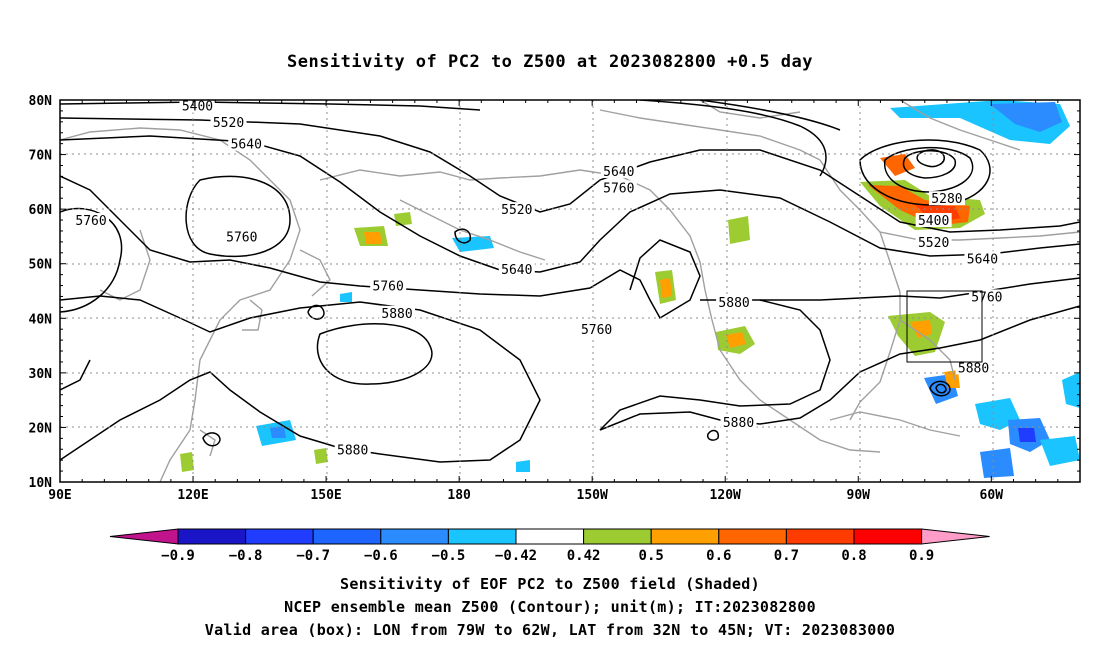 This screenshot has height=650, width=1100. Describe the element at coordinates (955, 536) in the screenshot. I see `colorbar-arrow-right` at that location.